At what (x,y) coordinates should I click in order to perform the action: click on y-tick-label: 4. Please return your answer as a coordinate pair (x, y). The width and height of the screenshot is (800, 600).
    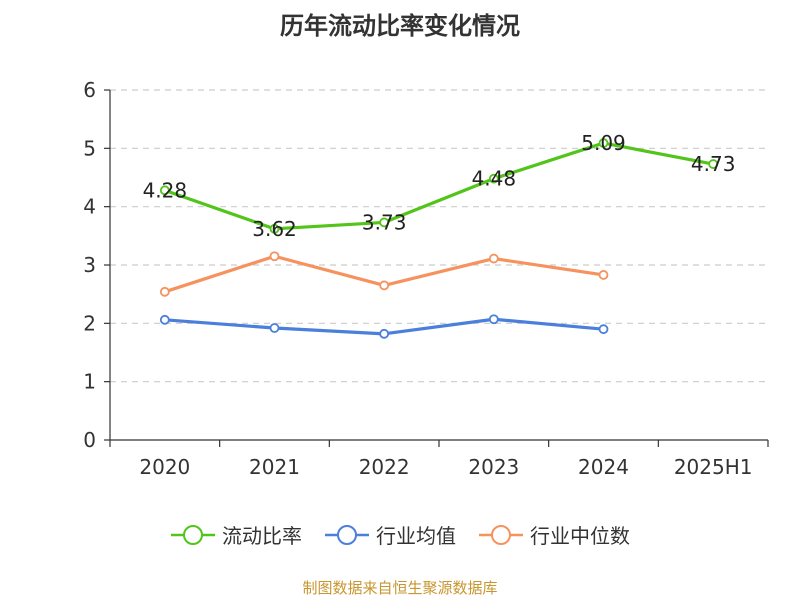
    Looking at the image, I should click on (89, 207).